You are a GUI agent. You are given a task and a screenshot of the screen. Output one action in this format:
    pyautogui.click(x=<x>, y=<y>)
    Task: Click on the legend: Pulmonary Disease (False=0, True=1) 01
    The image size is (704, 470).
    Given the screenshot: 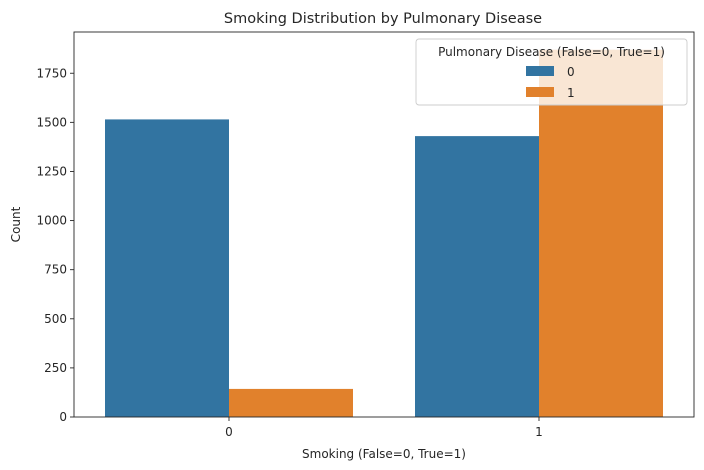 What is the action you would take?
    pyautogui.click(x=551, y=72)
    